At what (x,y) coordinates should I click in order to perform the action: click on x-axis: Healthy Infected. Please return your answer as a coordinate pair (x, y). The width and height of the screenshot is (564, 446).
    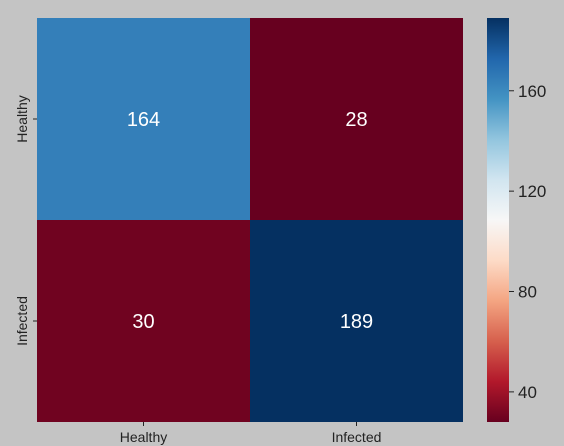
    Looking at the image, I should click on (251, 433).